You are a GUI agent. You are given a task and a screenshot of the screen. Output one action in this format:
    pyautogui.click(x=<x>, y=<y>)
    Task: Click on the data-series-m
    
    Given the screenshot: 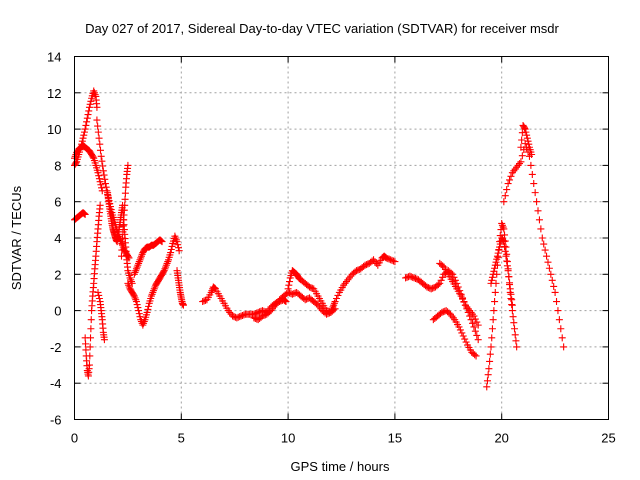 What is the action you would take?
    pyautogui.click(x=271, y=306)
    